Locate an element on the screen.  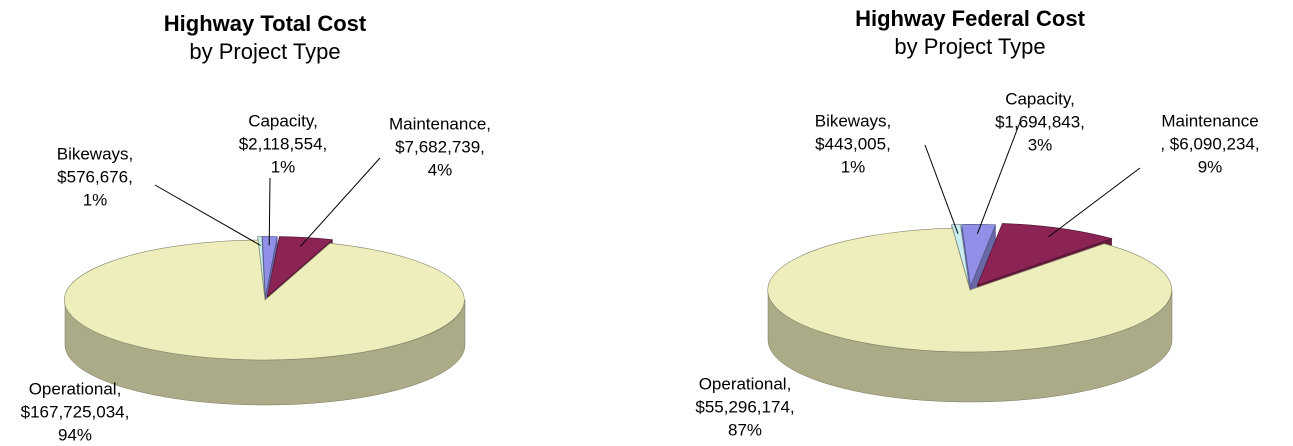
data-label: $167,725,034, is located at coordinates (75, 411).